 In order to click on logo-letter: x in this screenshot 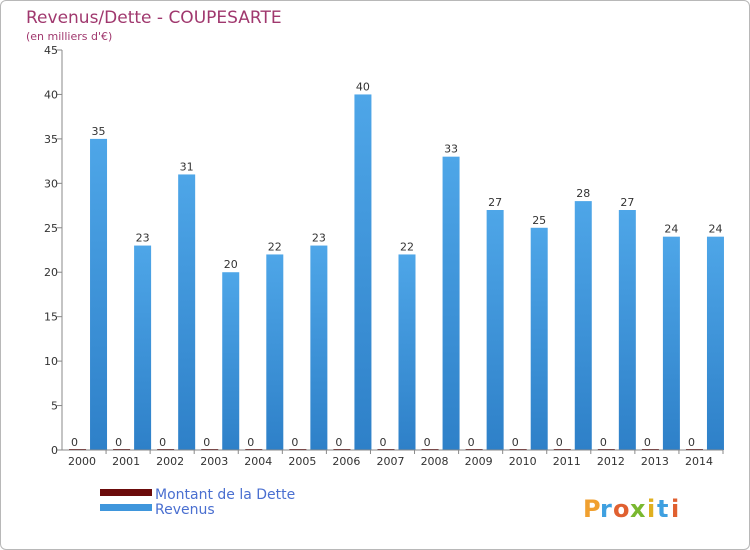, I will do `click(638, 509)`.